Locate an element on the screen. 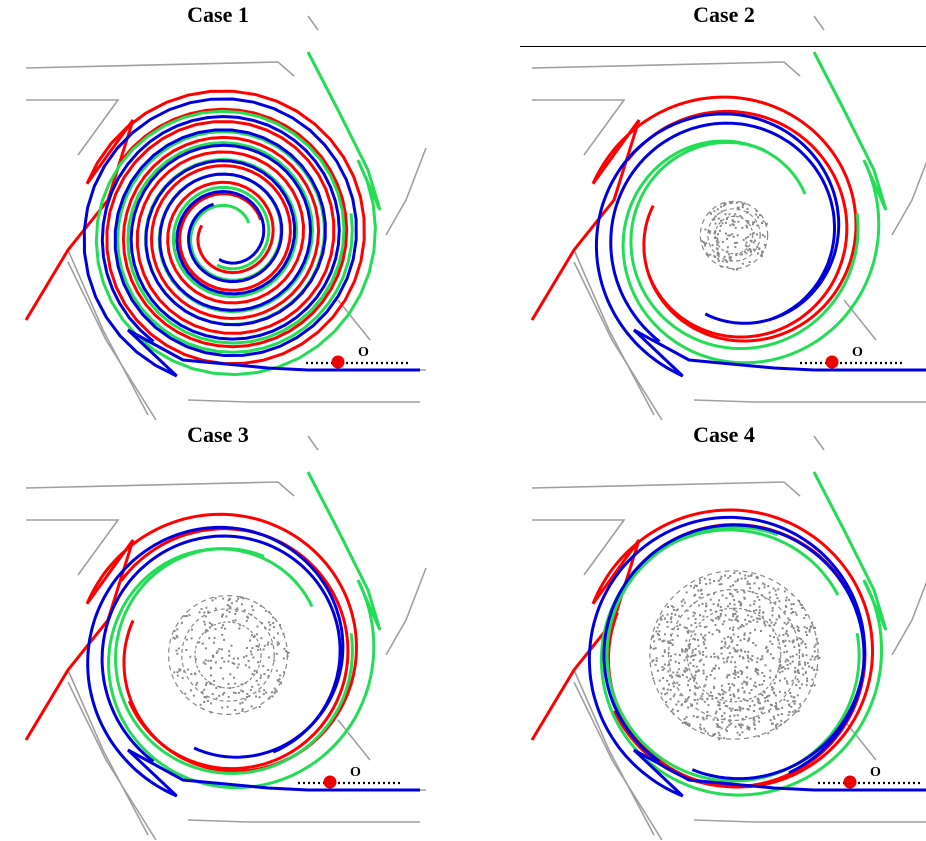 Image resolution: width=926 pixels, height=841 pixels. green-streamline is located at coordinates (733, 654).